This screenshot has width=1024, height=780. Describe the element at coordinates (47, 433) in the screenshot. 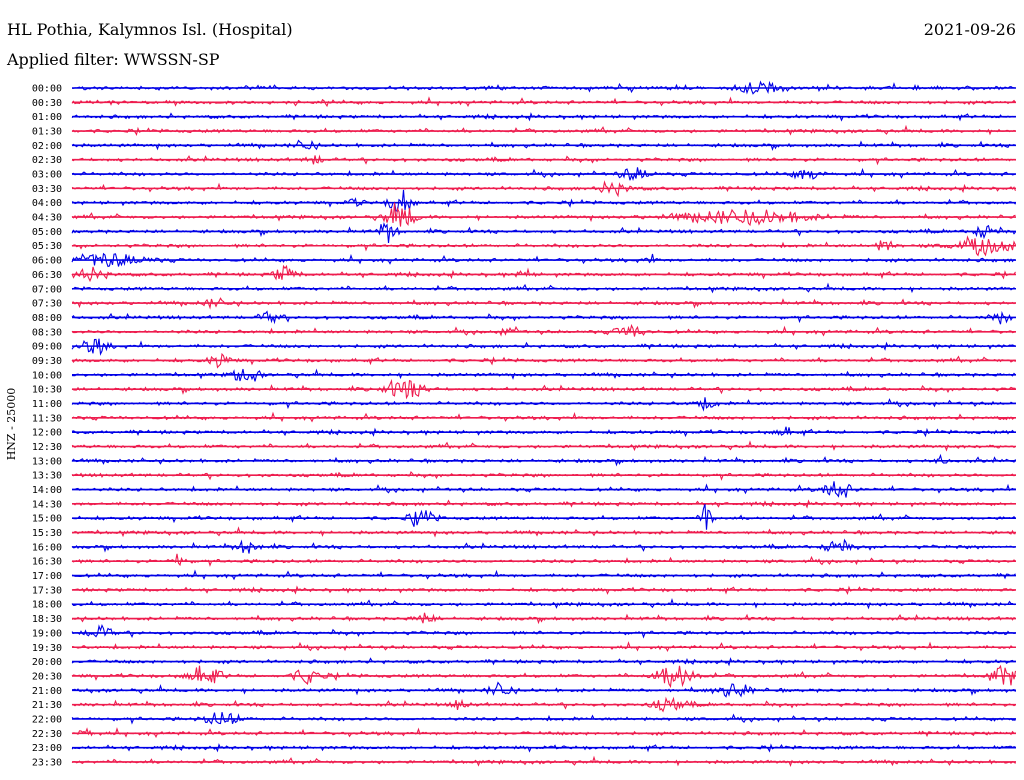

I see `row-time-label: 12:00` at that location.